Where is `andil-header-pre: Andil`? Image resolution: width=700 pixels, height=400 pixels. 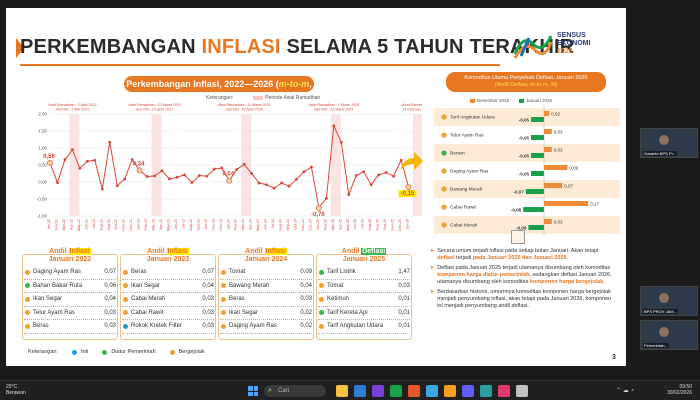 andil-header-pre: Andil is located at coordinates (255, 251).